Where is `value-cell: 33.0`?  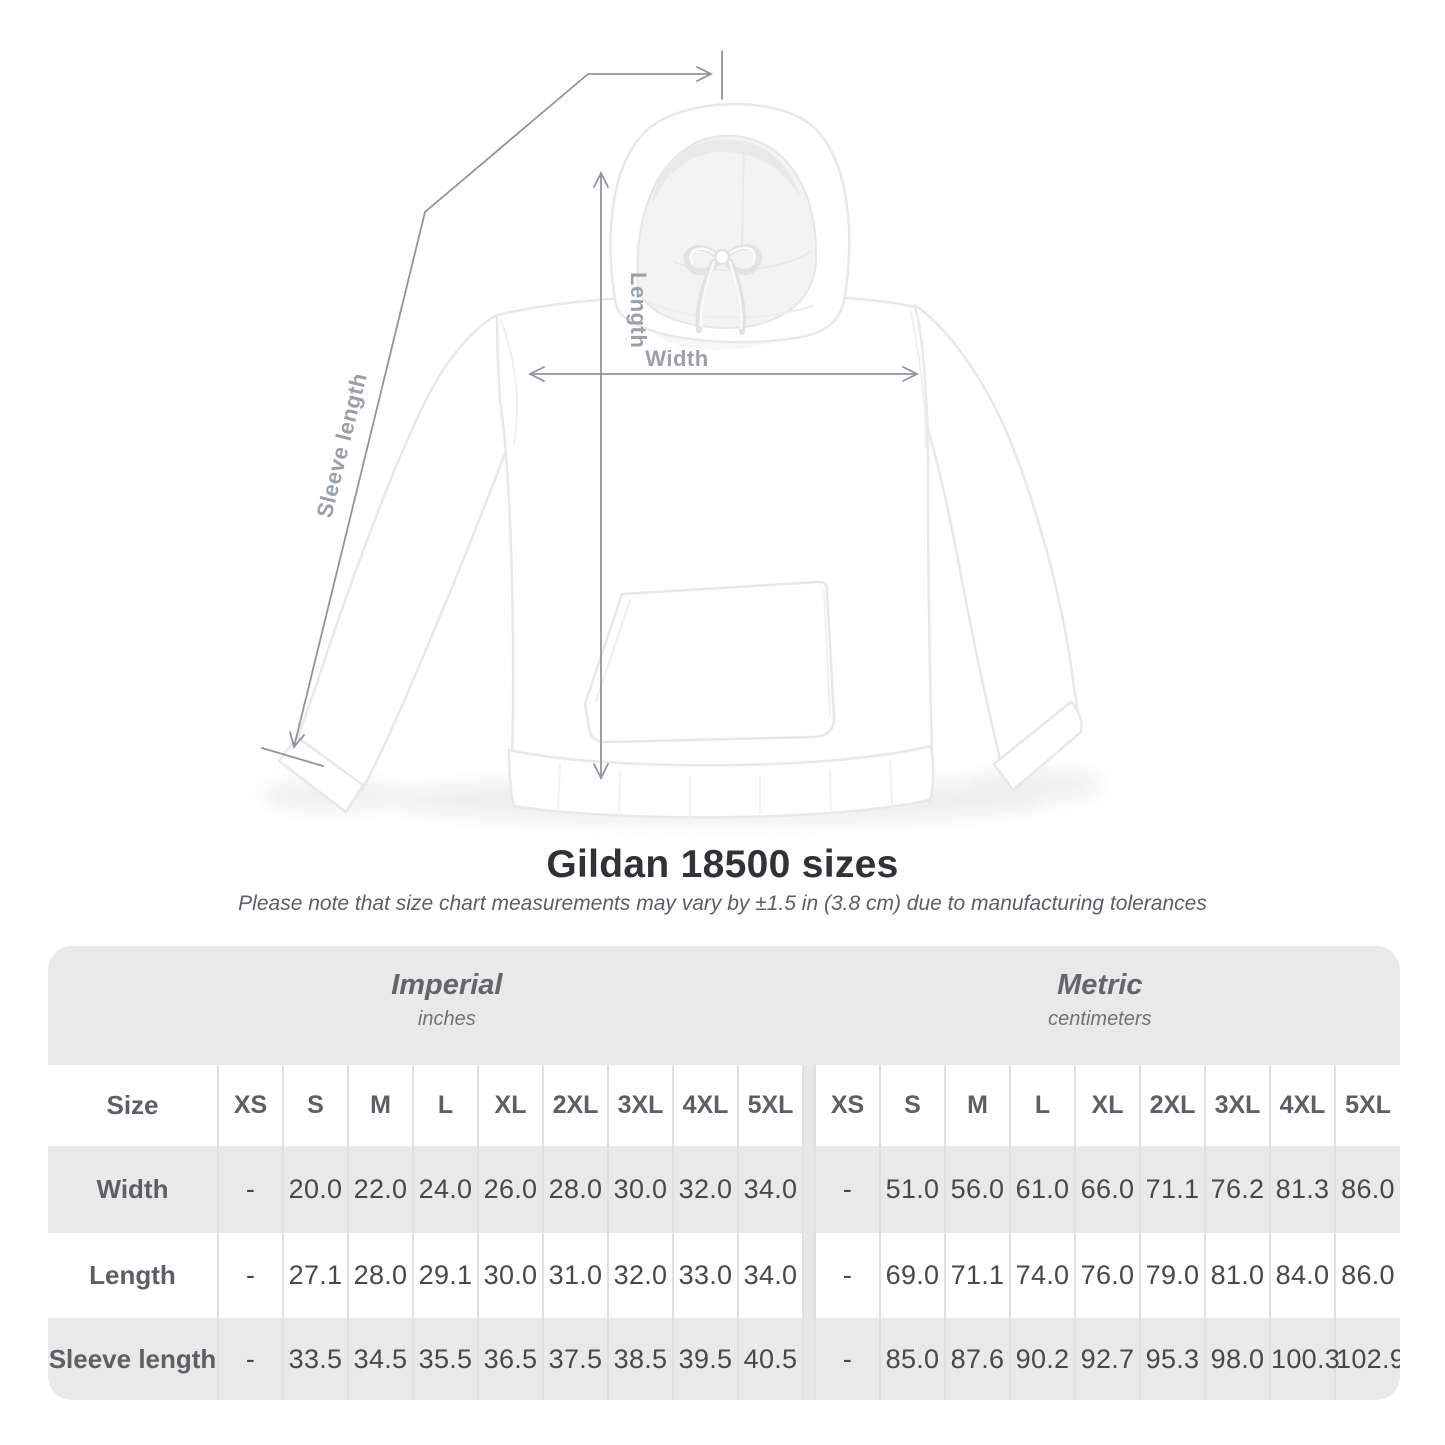
value-cell: 33.0 is located at coordinates (705, 1275).